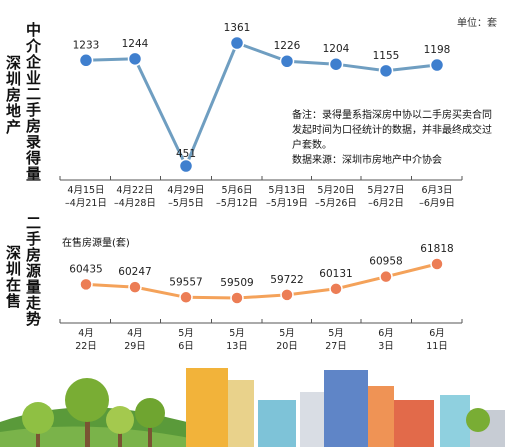 Image resolution: width=505 pixels, height=447 pixels. What do you see at coordinates (33, 271) in the screenshot?
I see `bottom-title-right: 二手房源量走势` at bounding box center [33, 271].